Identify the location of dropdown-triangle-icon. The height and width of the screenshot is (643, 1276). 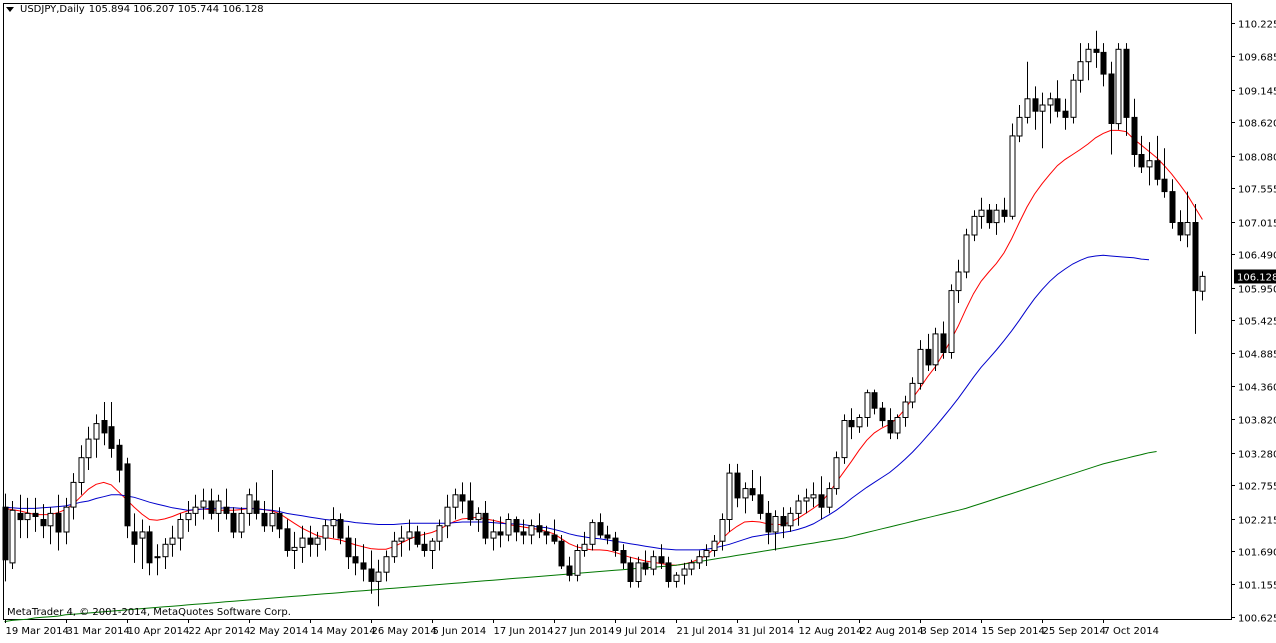
(10, 9).